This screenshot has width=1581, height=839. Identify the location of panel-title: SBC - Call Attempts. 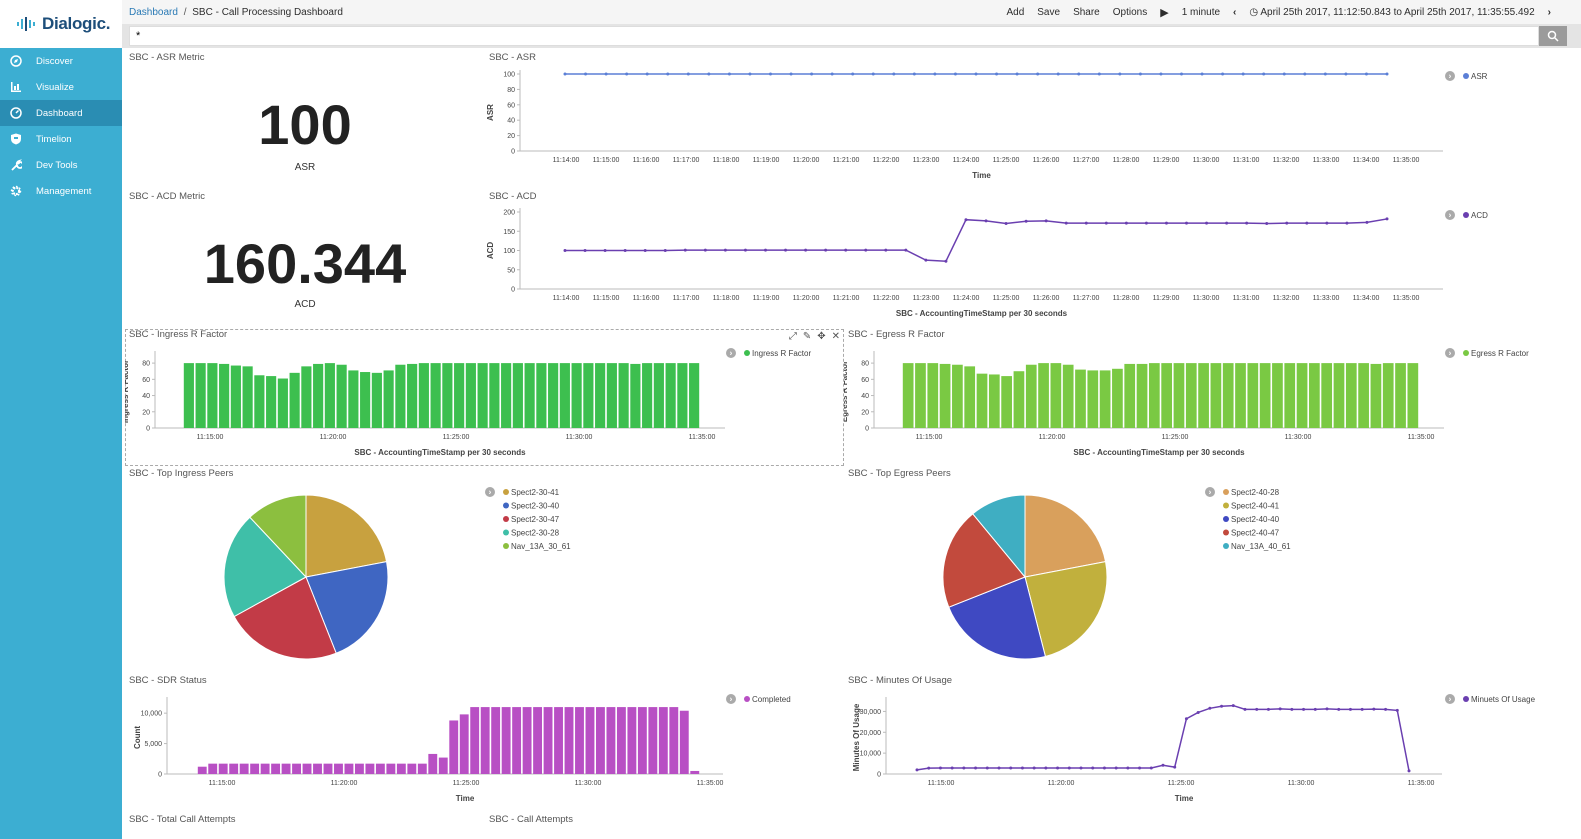
(531, 819).